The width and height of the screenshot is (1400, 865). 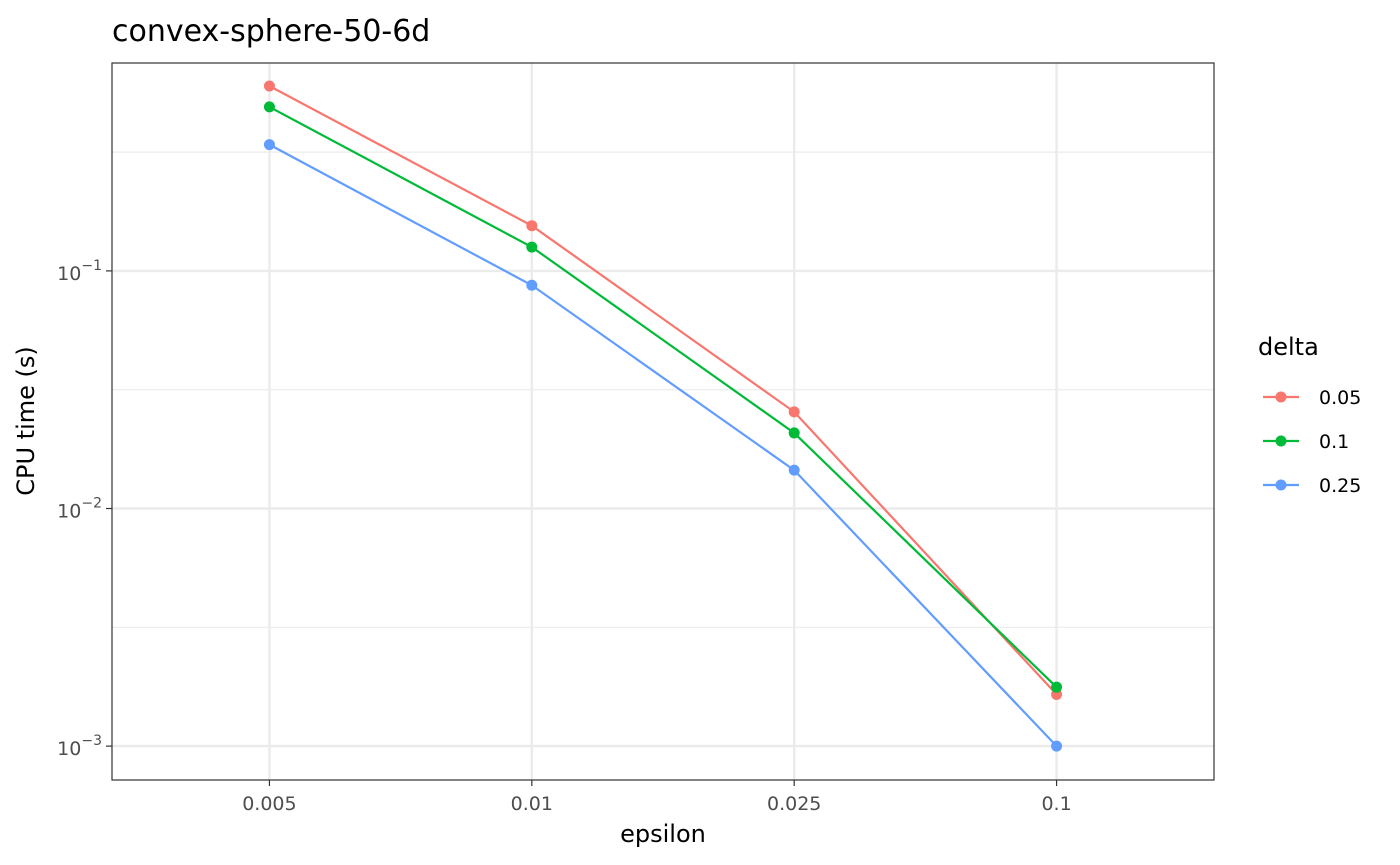 I want to click on x-tick-label: 0.005, so click(x=269, y=804).